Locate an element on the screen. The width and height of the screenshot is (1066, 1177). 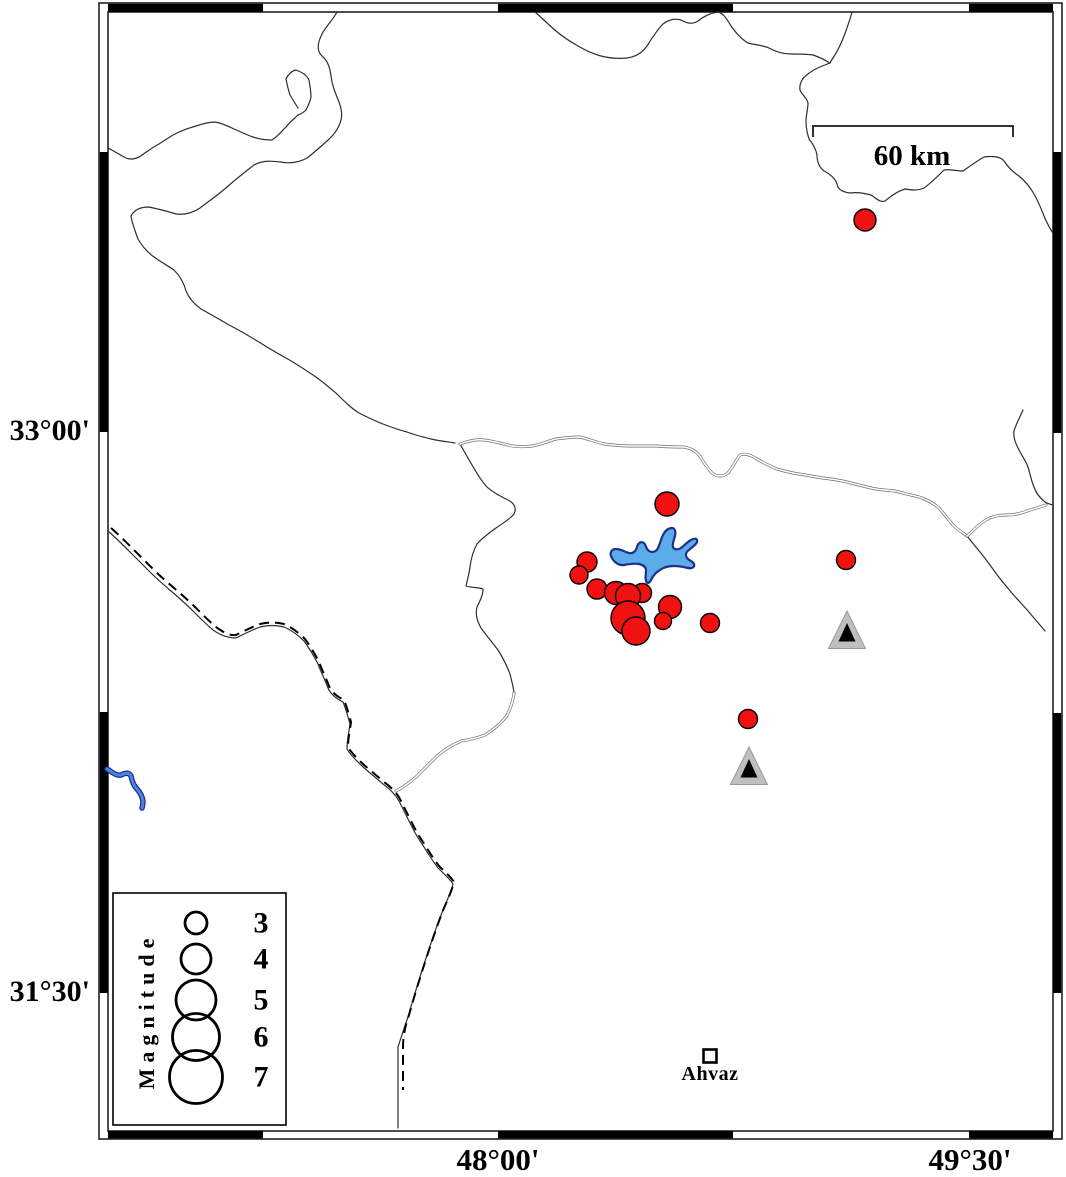
legend-box is located at coordinates (199, 1009).